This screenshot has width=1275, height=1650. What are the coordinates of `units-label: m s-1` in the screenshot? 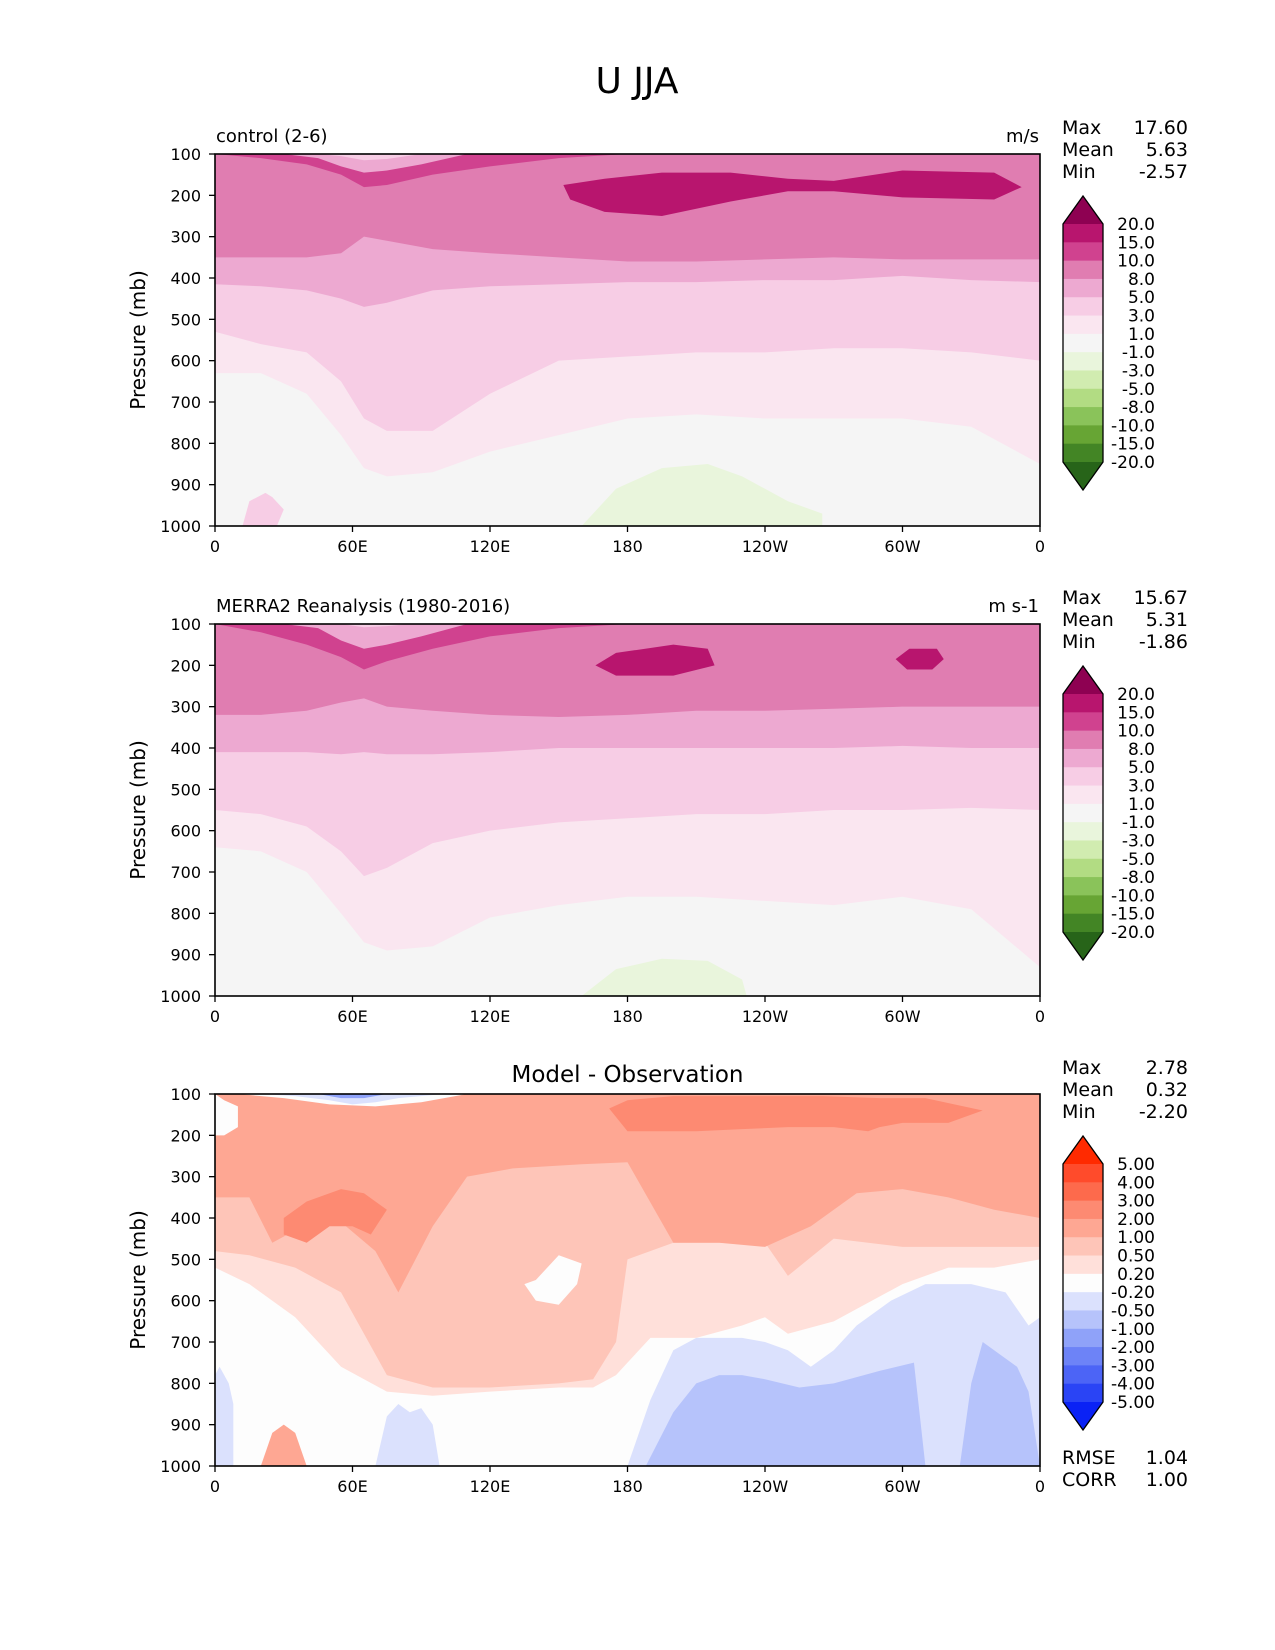 It's located at (1013, 606).